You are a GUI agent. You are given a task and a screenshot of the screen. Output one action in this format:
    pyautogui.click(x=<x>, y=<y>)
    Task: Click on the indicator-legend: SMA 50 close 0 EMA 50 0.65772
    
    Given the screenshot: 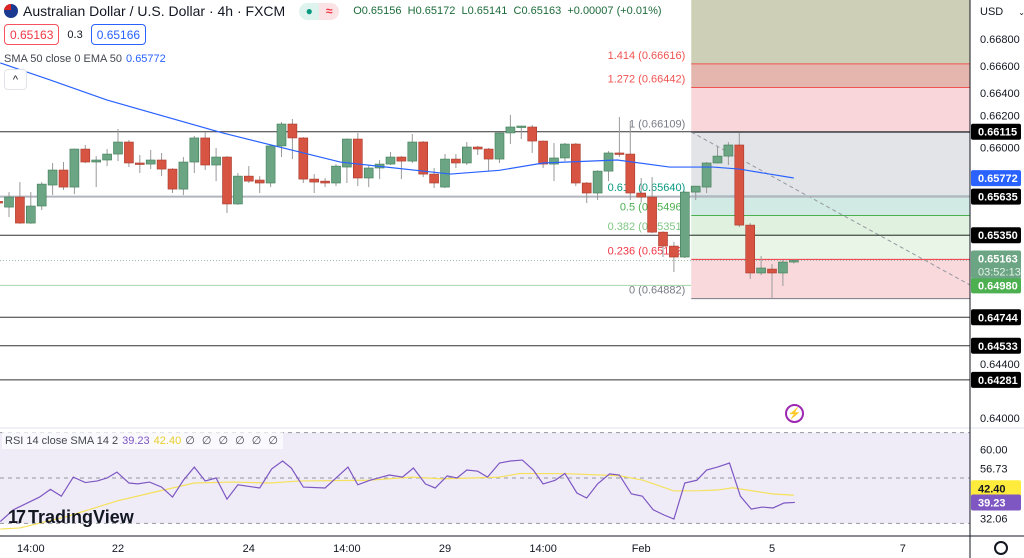 What is the action you would take?
    pyautogui.click(x=85, y=59)
    